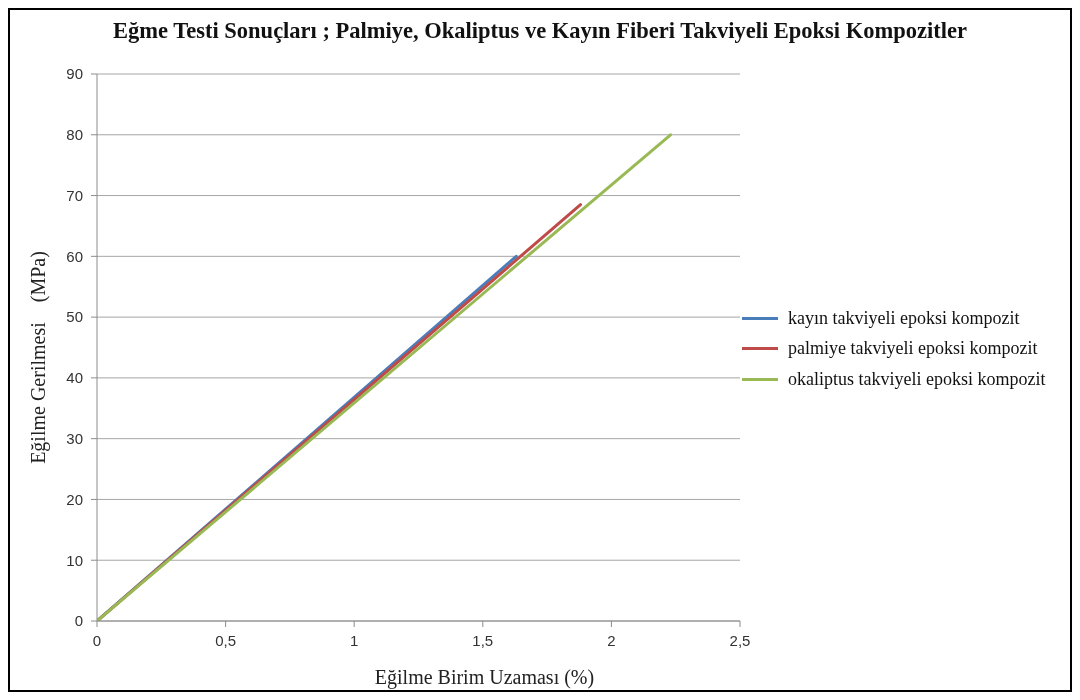 The width and height of the screenshot is (1080, 700). I want to click on x-tick-label: 2,5, so click(740, 640).